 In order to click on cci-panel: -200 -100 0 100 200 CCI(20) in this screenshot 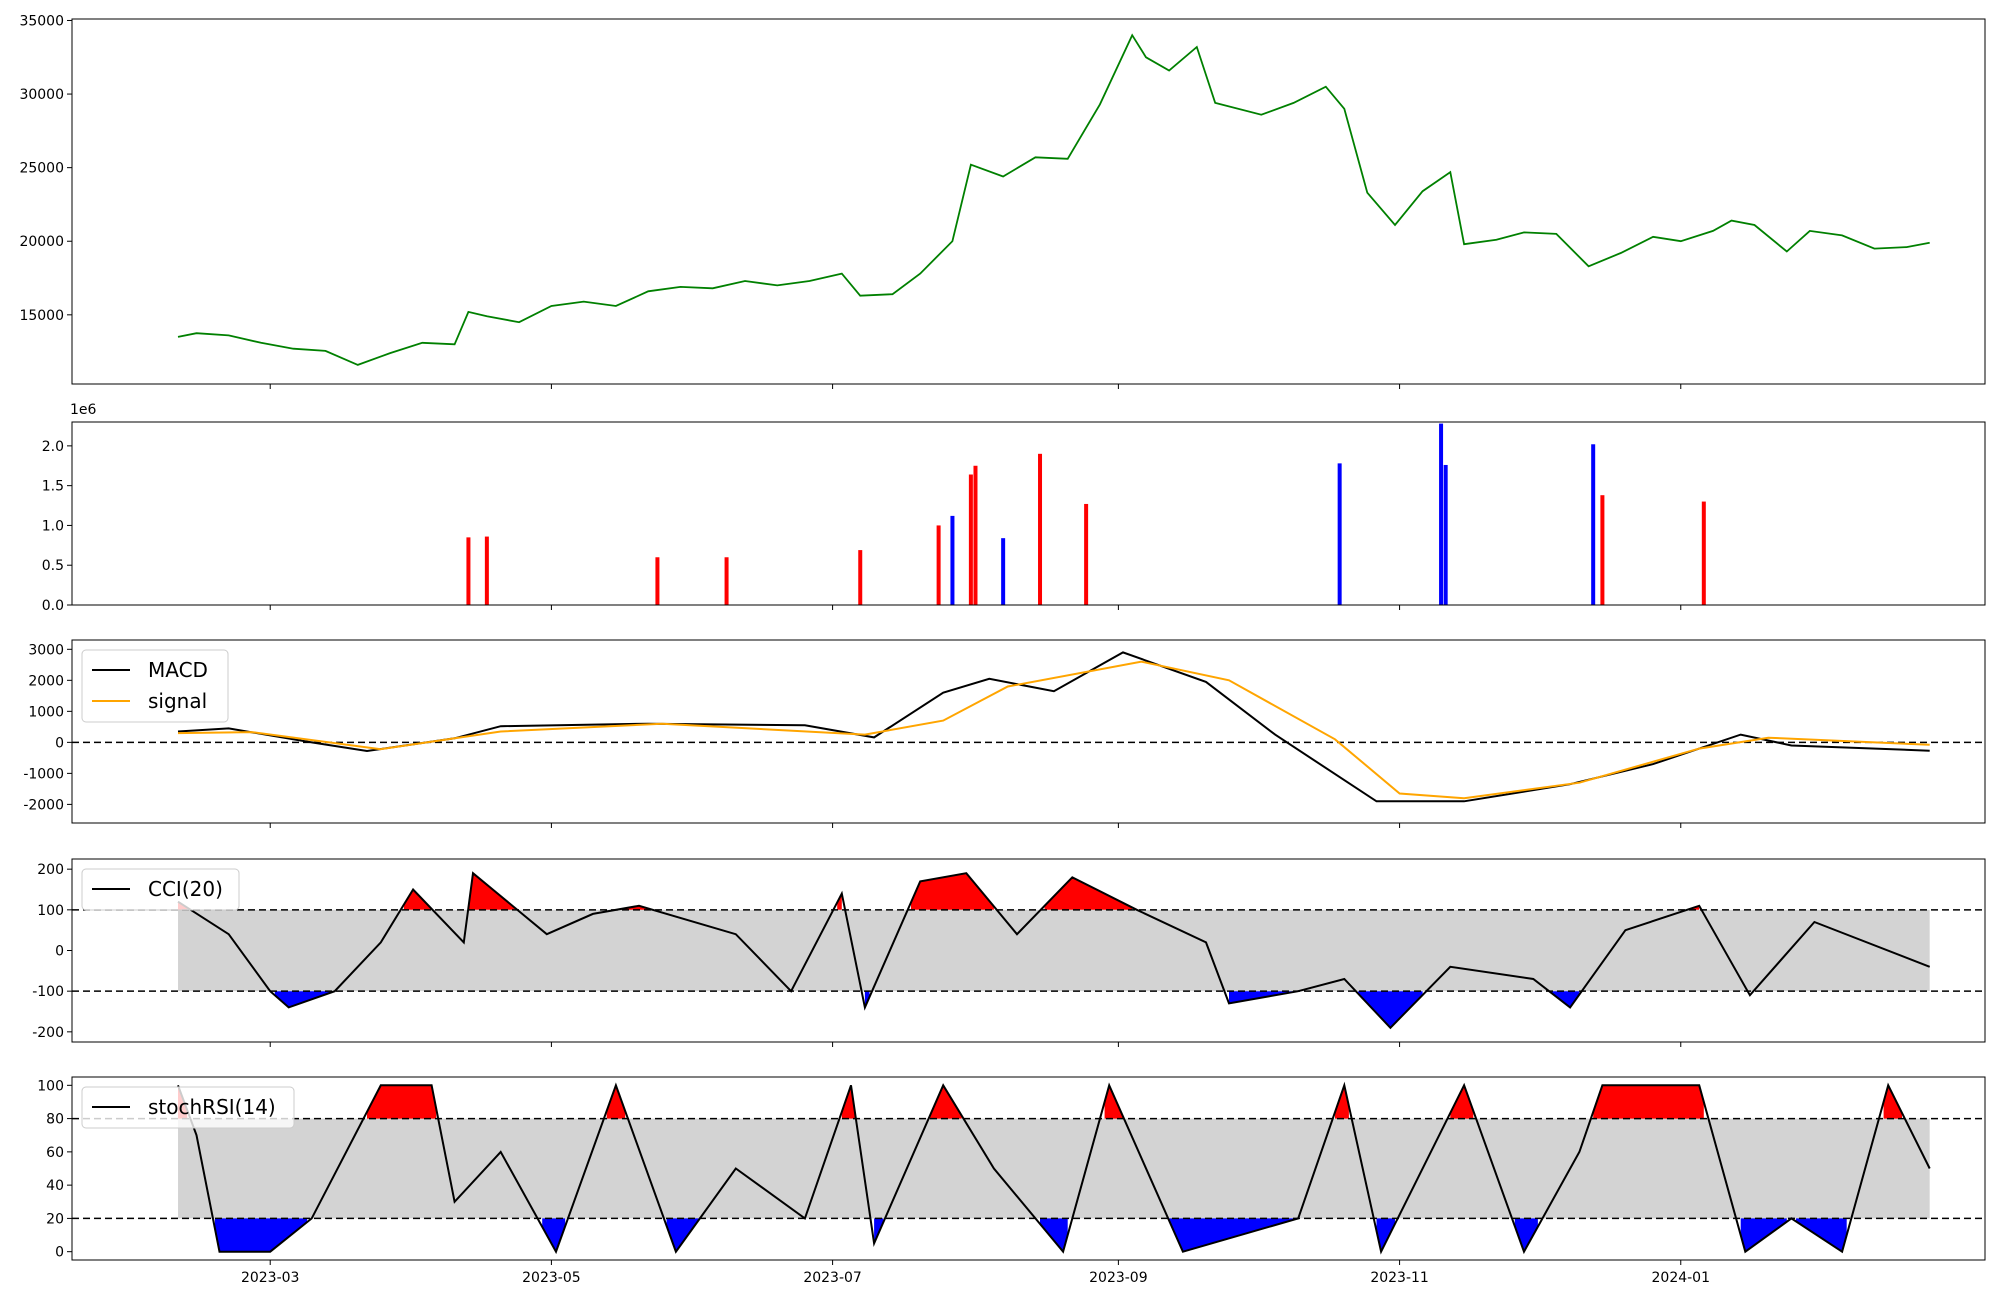, I will do `click(1008, 954)`.